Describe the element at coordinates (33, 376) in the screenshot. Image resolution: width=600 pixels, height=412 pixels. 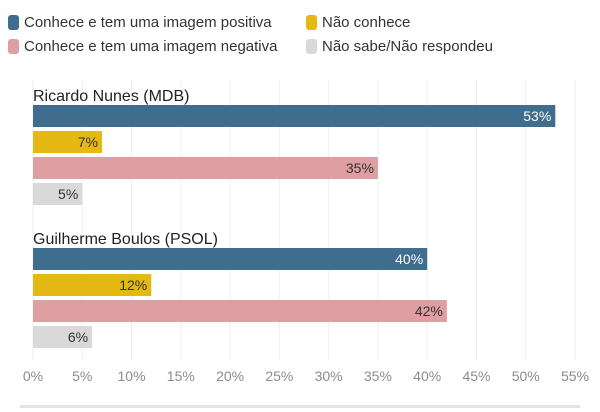
I see `x-tick-label: 0%` at that location.